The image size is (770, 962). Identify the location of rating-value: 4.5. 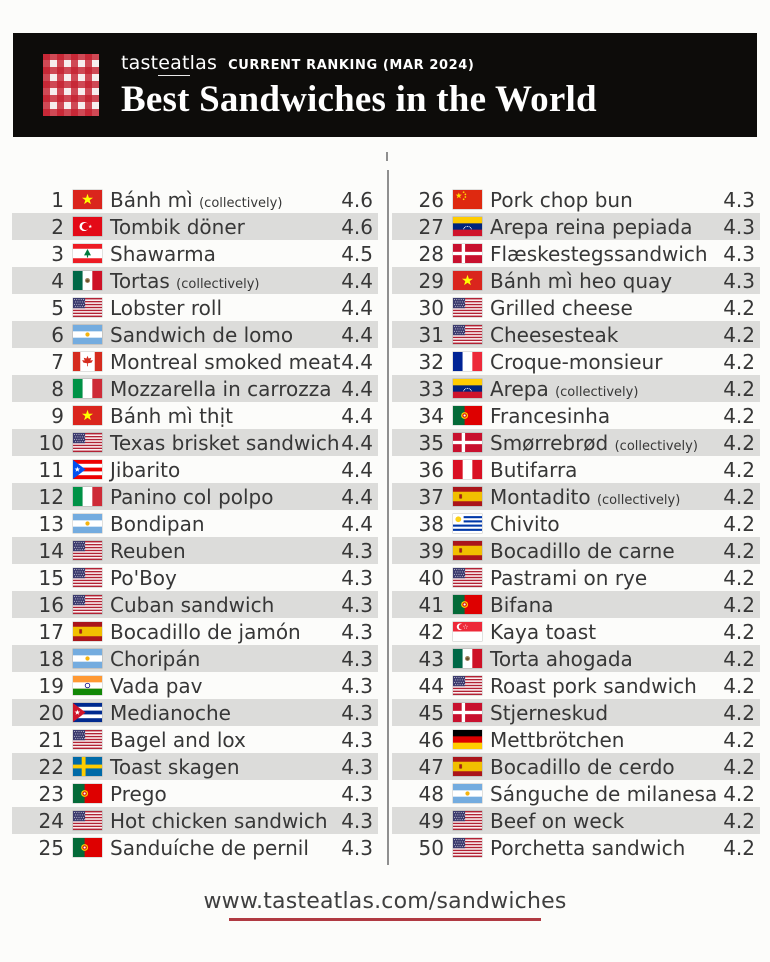
(357, 253).